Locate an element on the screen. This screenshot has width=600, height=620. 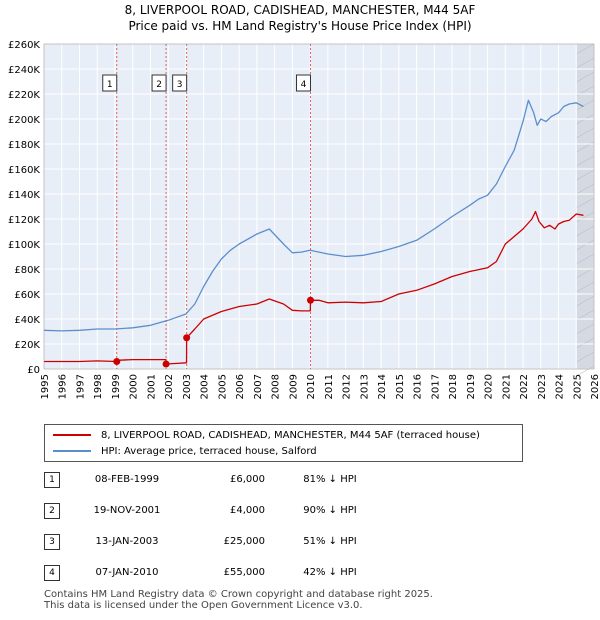
x-tick-label: 2014 is located at coordinates (382, 386).